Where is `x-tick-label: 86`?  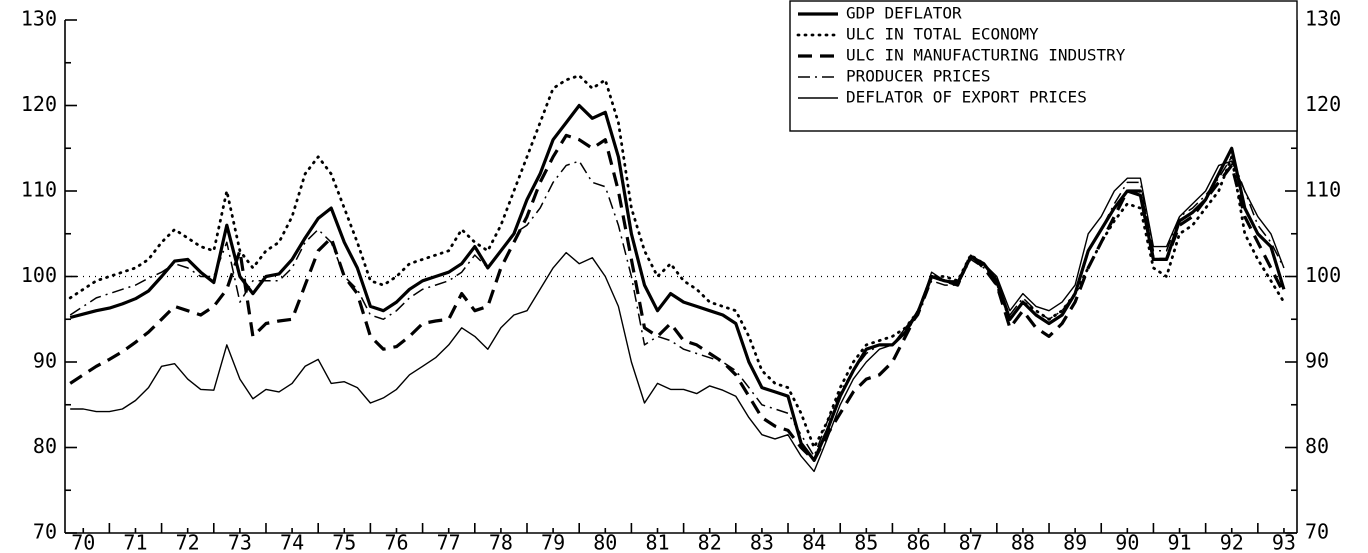 x-tick-label: 86 is located at coordinates (918, 542).